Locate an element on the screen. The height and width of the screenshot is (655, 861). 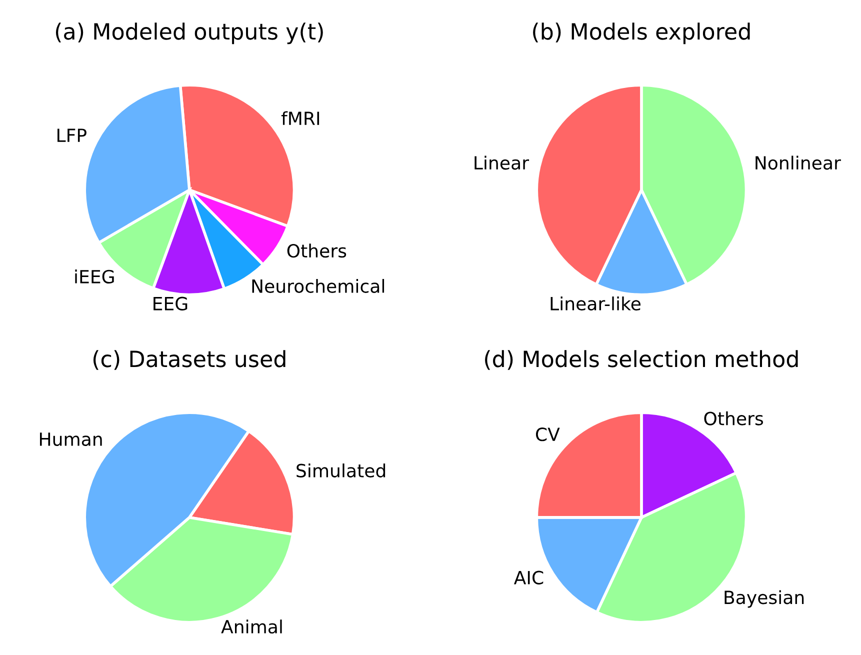
slice-label: Nonlinear is located at coordinates (798, 163).